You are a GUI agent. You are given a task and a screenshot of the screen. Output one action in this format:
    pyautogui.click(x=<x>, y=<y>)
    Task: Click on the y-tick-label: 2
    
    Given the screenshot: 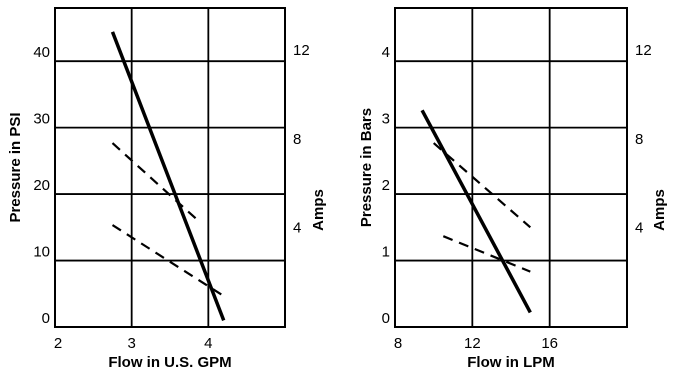 What is the action you would take?
    pyautogui.click(x=386, y=185)
    